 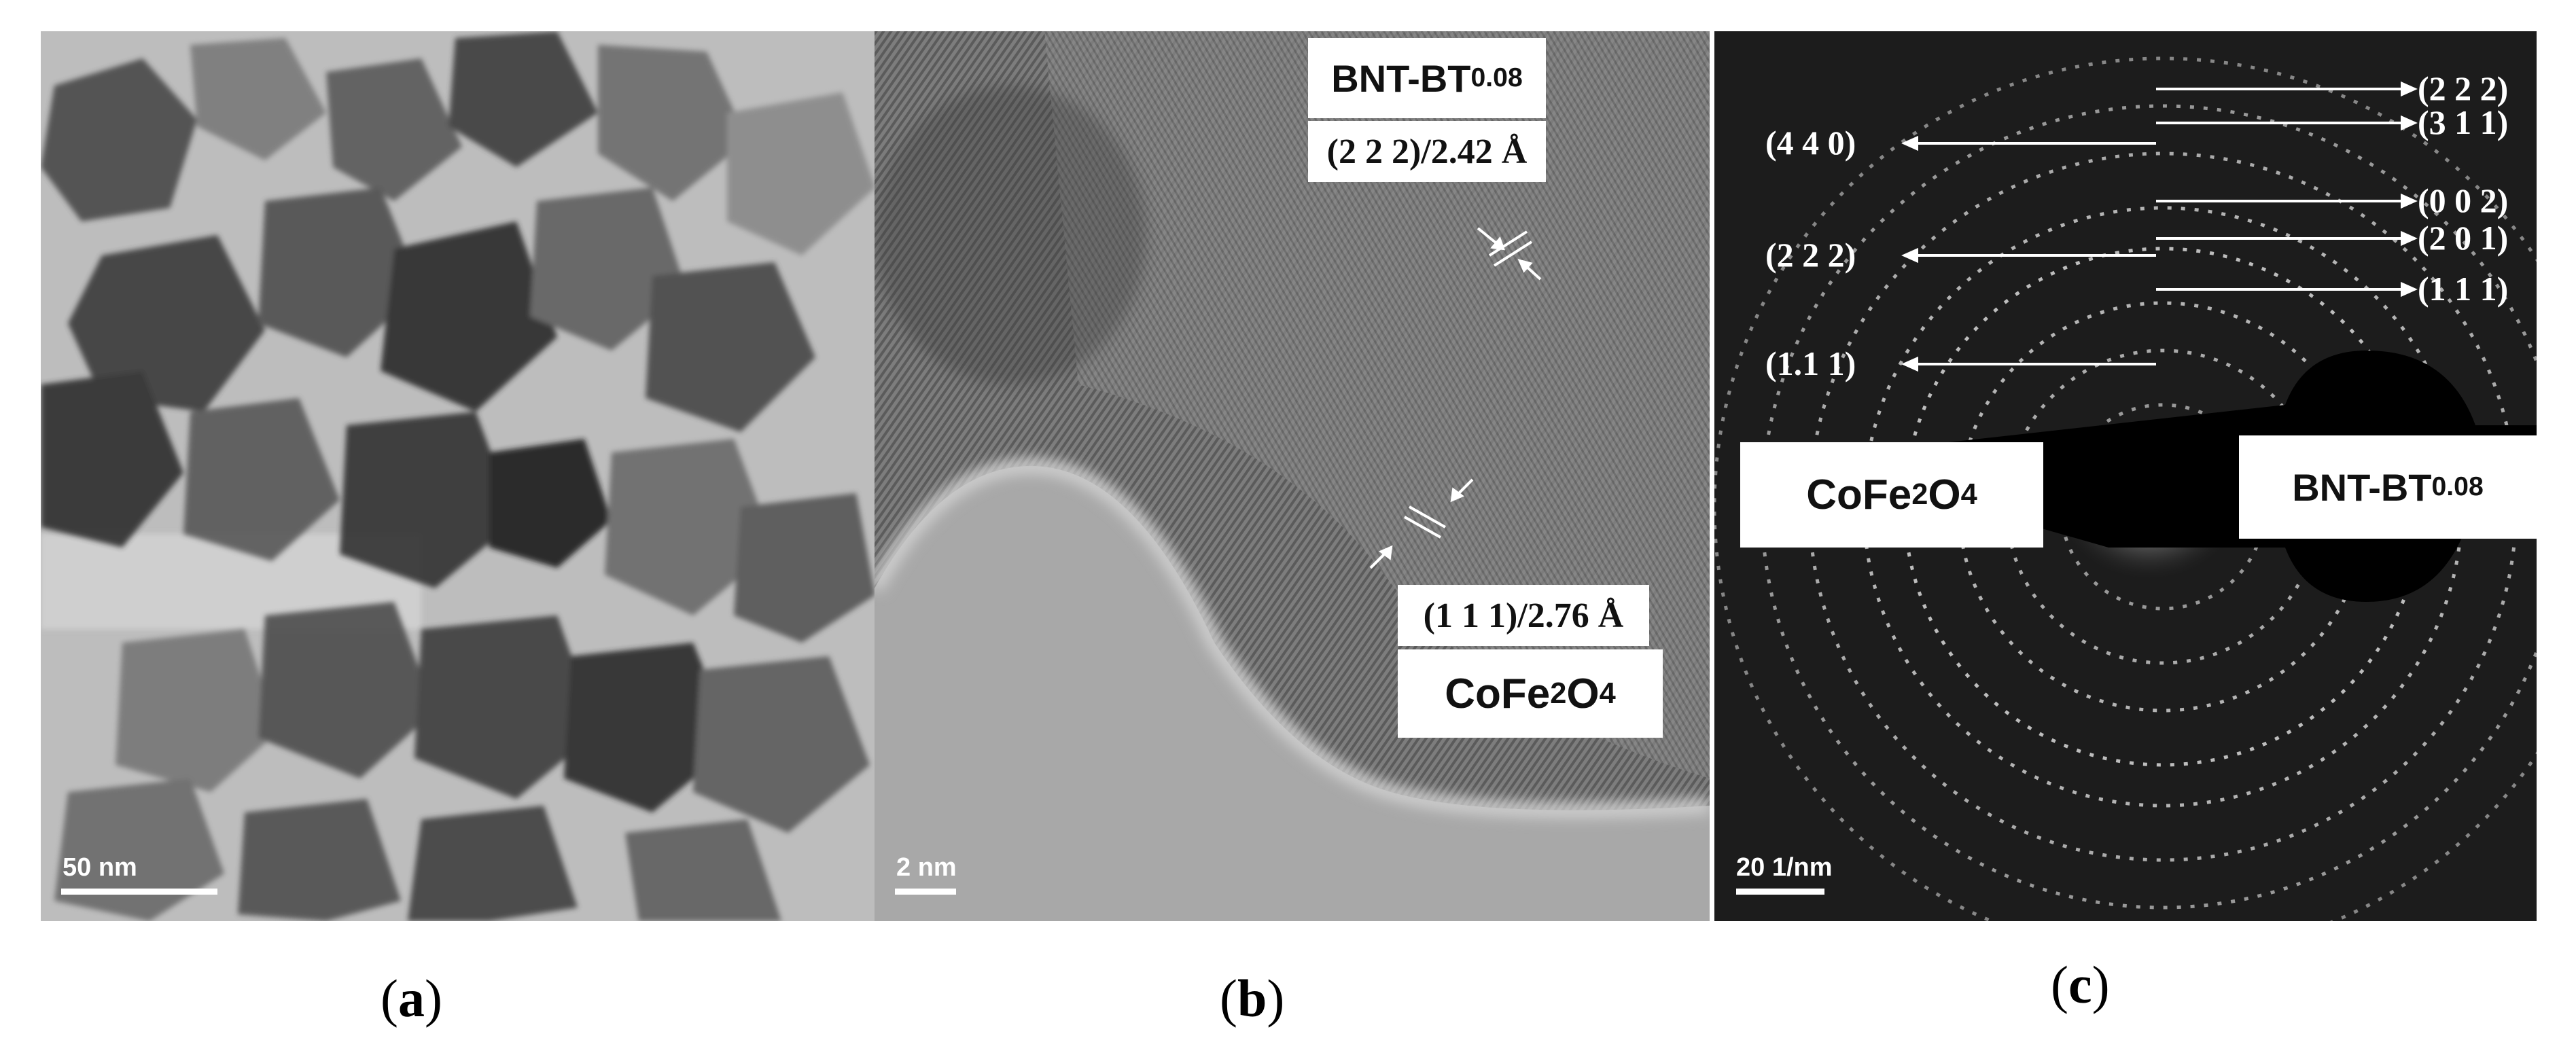 I want to click on ring-label-222-left: (2 2 2), so click(x=1810, y=255).